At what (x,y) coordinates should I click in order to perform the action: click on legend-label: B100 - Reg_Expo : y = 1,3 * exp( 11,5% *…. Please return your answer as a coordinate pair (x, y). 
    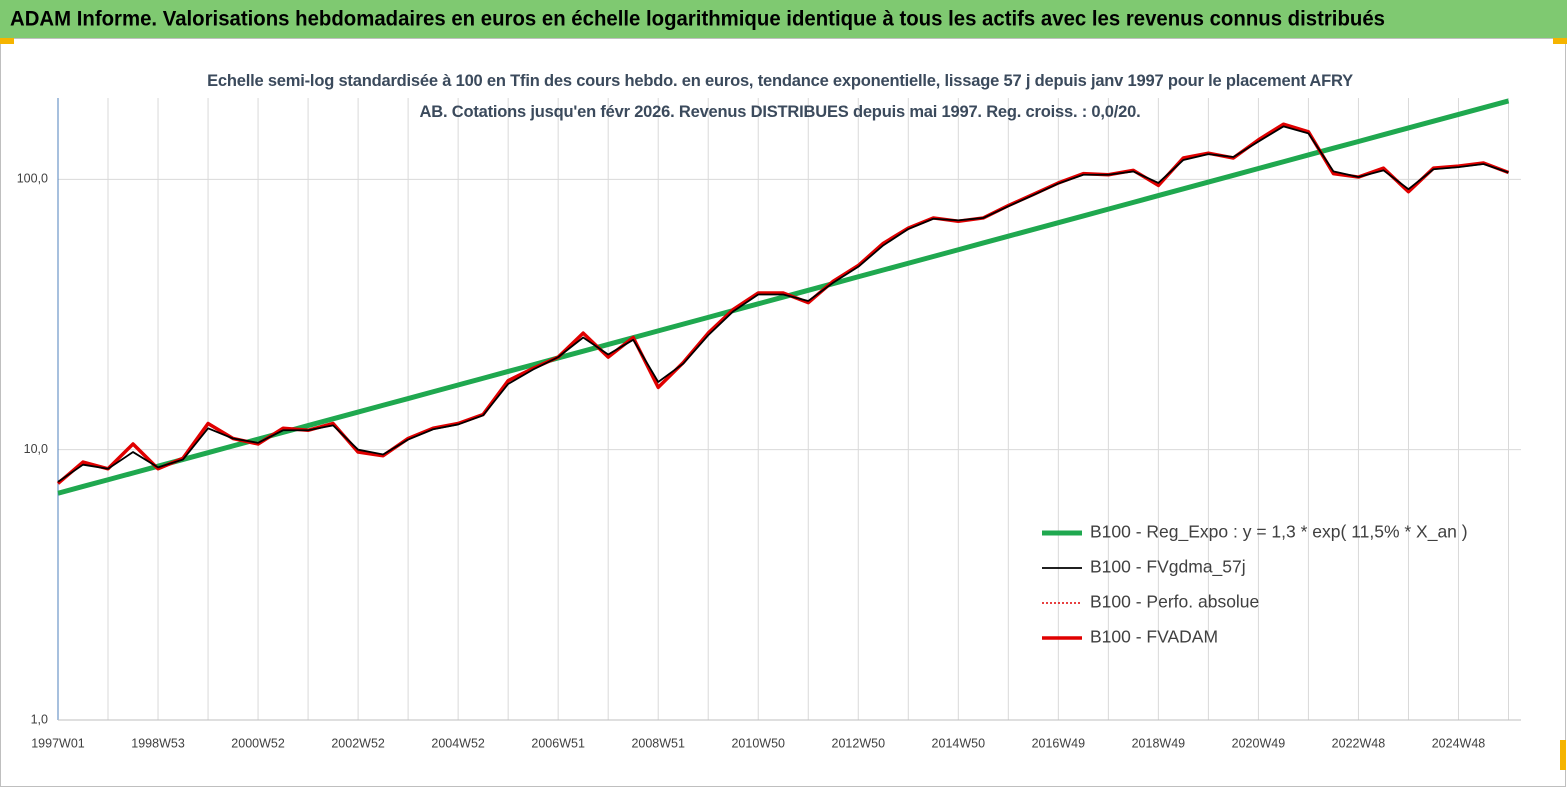
    Looking at the image, I should click on (1279, 532).